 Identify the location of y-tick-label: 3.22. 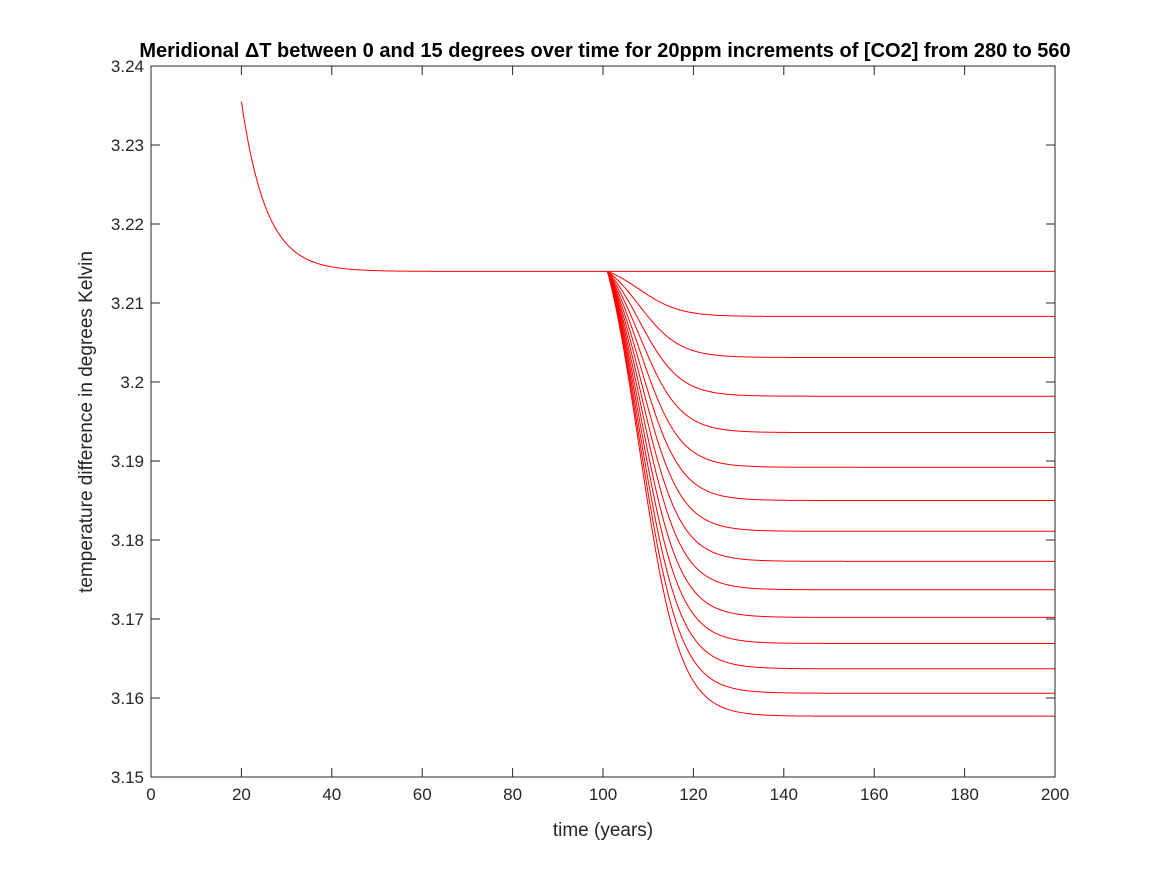
(127, 224).